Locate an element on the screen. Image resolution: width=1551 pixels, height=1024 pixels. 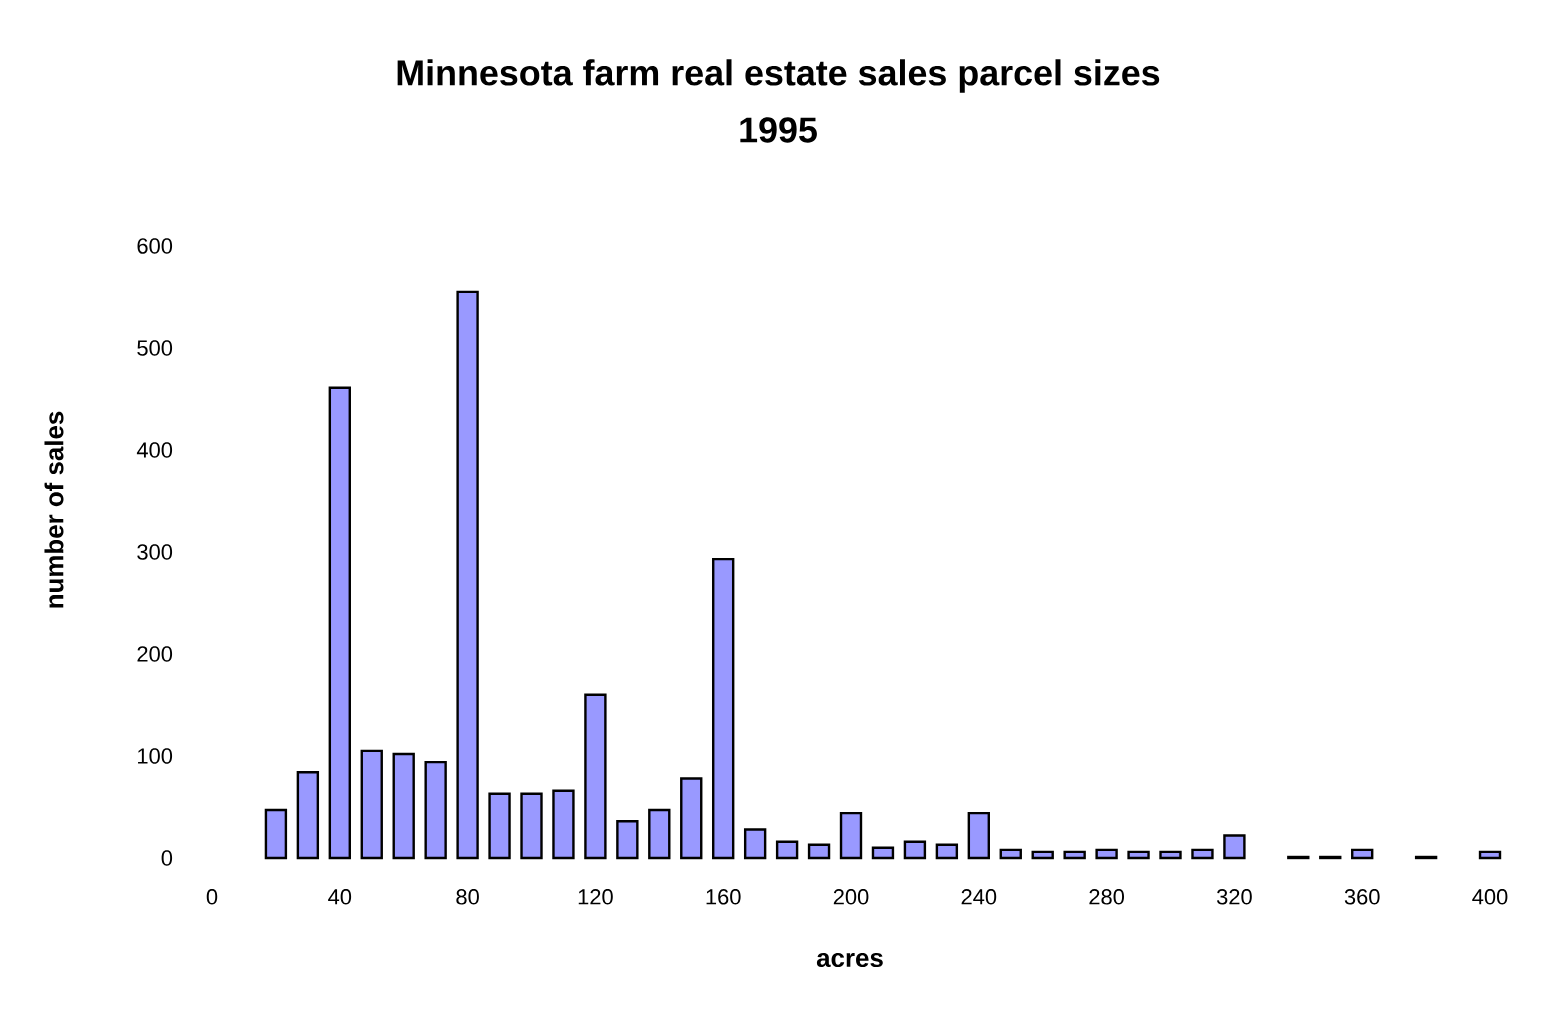
x-tick-label: 80 is located at coordinates (467, 897).